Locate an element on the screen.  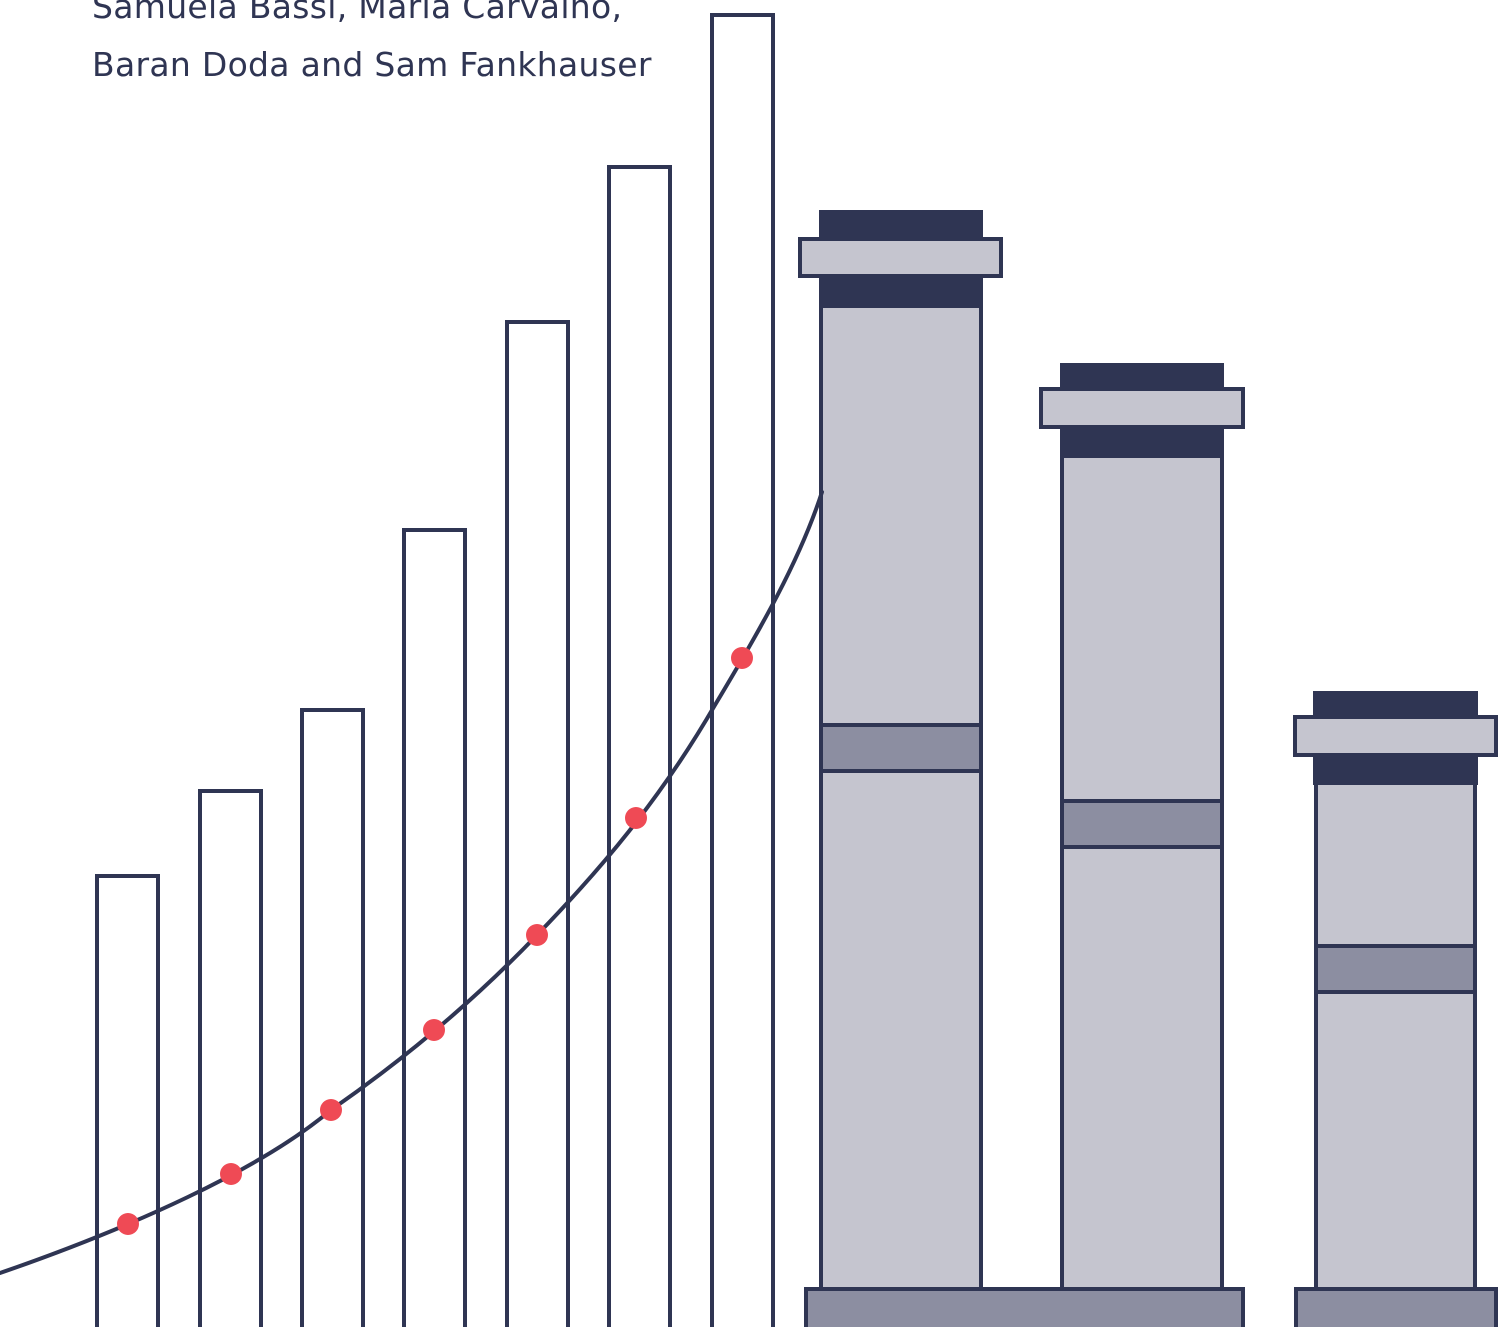
chimney-2-band is located at coordinates (1142, 824).